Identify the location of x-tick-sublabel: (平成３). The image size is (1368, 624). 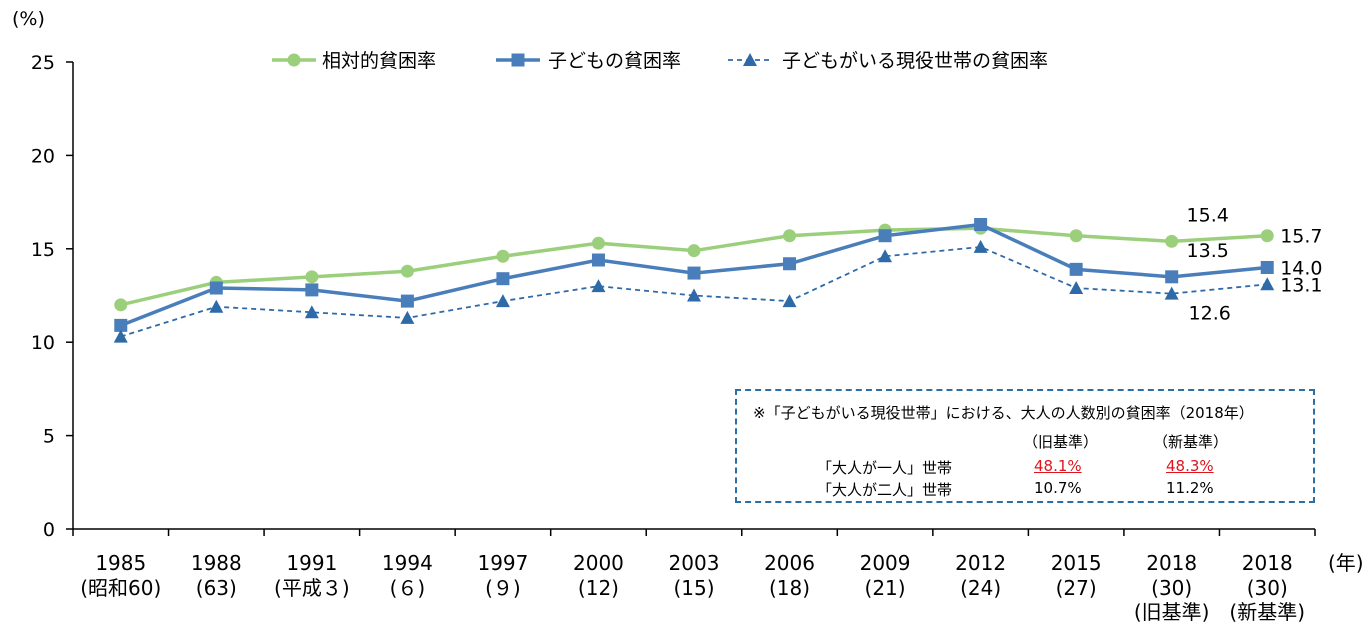
(312, 588).